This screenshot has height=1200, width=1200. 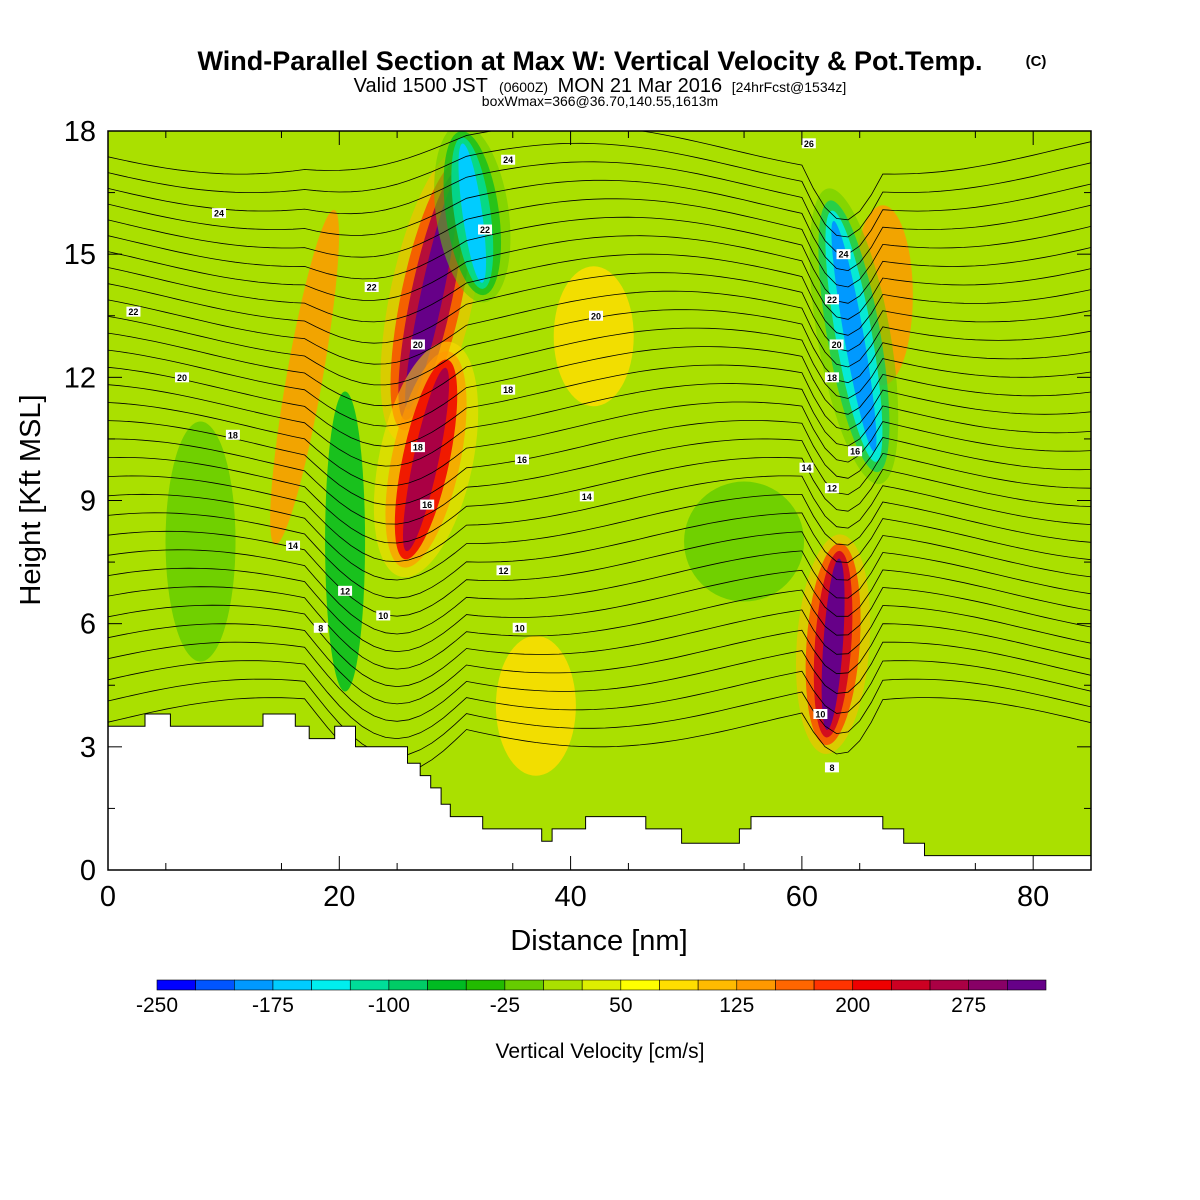 What do you see at coordinates (421, 86) in the screenshot?
I see `valid-prefix: Valid 1500 JST` at bounding box center [421, 86].